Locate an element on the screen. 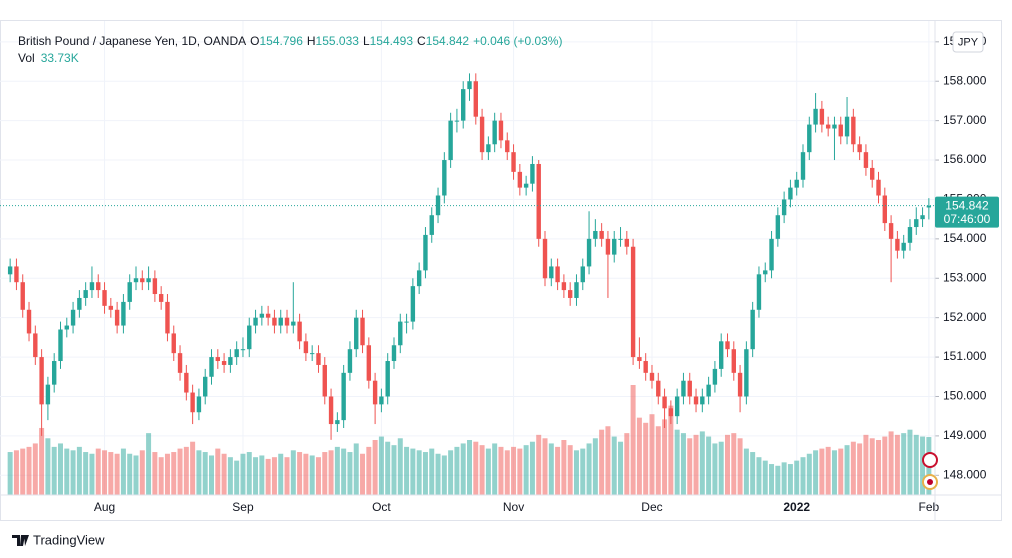  legend-ohlc-letter: L is located at coordinates (366, 41).